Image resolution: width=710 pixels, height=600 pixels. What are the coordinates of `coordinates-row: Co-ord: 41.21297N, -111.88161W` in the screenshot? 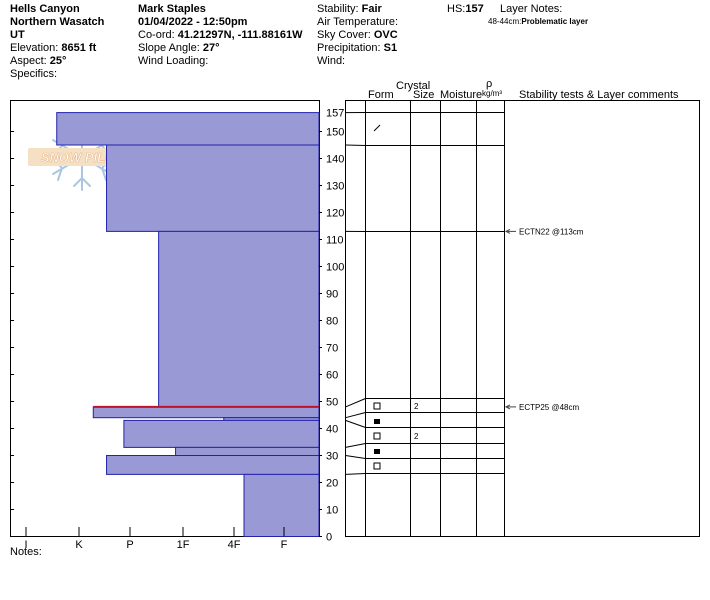 It's located at (220, 35).